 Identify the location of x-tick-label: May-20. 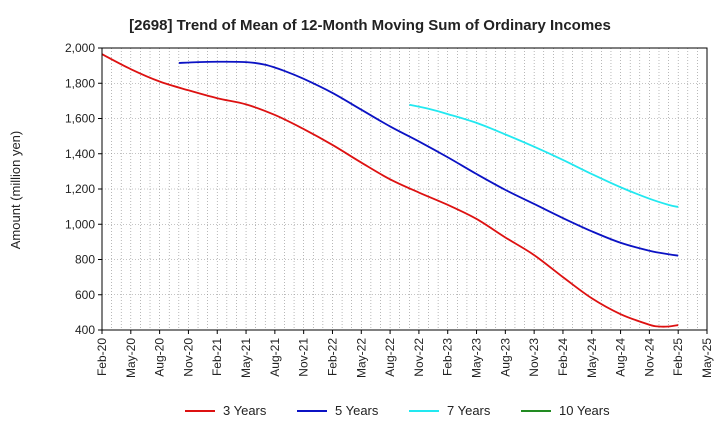
(131, 358).